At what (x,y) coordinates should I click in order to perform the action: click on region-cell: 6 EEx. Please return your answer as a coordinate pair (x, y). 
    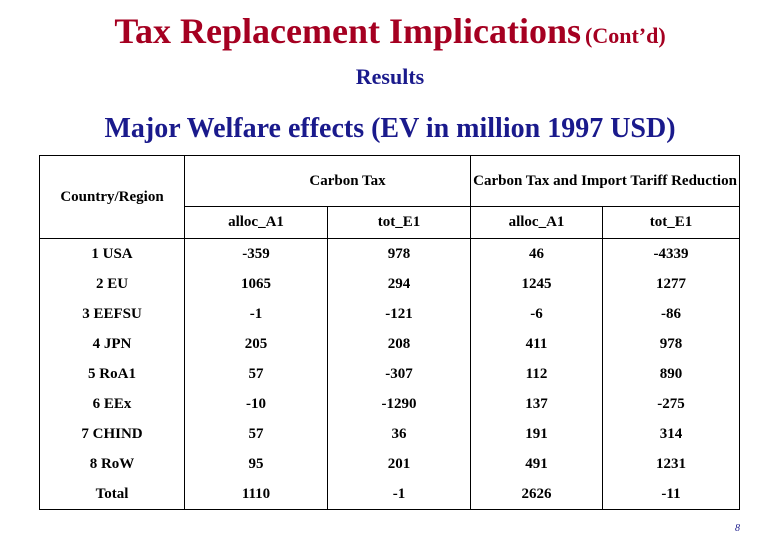
    Looking at the image, I should click on (112, 403).